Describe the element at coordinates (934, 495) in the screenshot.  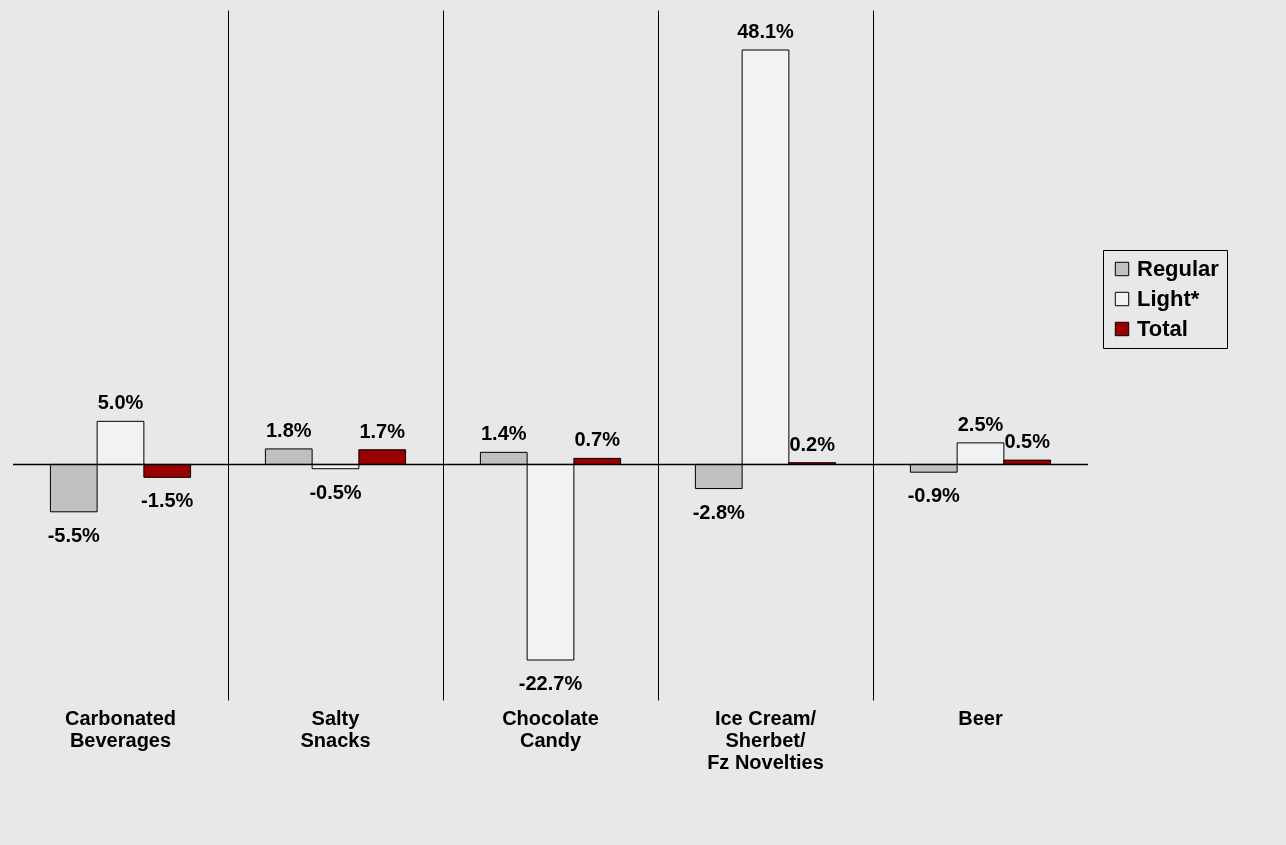
I see `data-label: -0.9%` at that location.